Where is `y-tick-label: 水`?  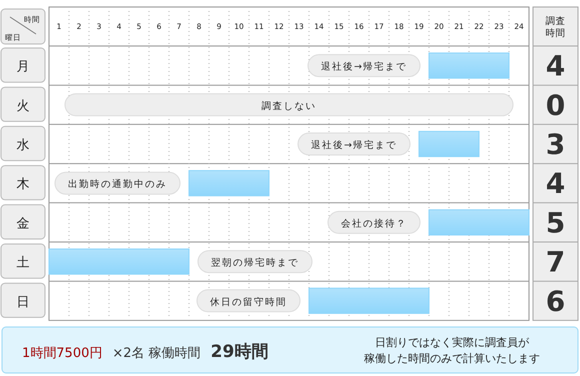
y-tick-label: 水 is located at coordinates (23, 145).